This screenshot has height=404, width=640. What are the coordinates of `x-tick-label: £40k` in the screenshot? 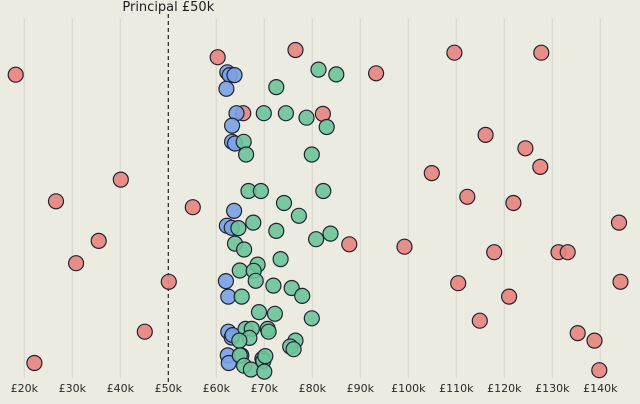 It's located at (121, 388).